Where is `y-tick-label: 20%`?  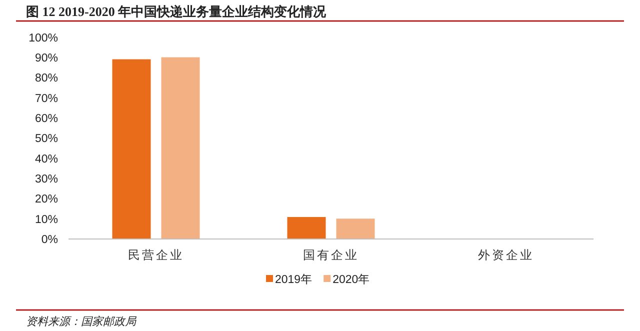
y-tick-label: 20% is located at coordinates (46, 200).